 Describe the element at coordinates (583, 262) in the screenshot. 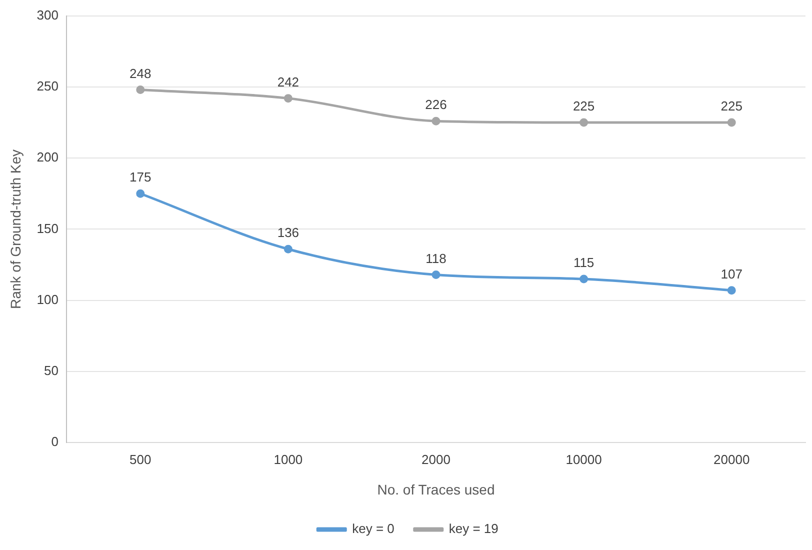

I see `data-label: 115` at that location.